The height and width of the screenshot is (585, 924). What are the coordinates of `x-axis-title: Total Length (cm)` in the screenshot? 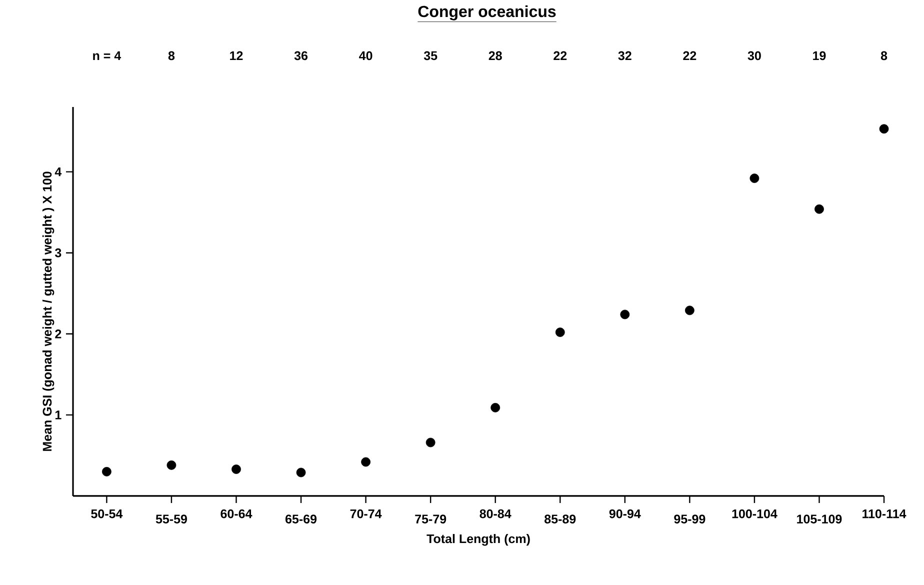 It's located at (478, 540).